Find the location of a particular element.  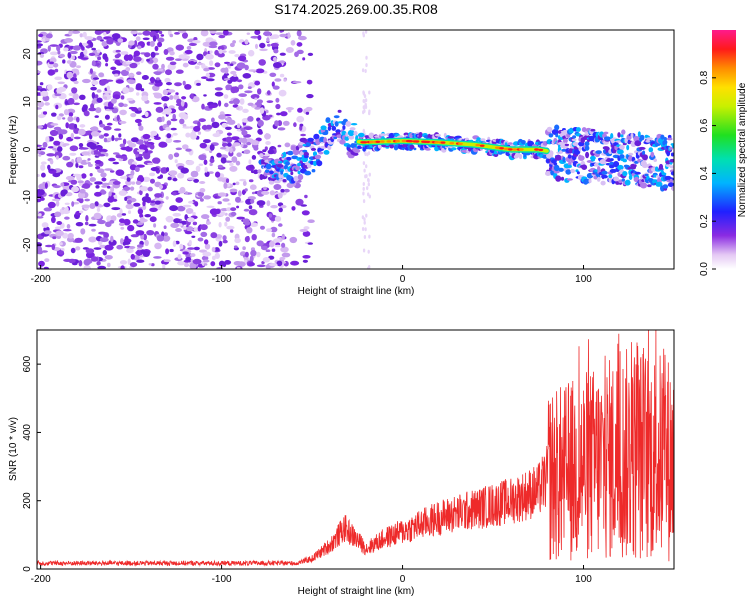

x-tick-label: -100 is located at coordinates (222, 579).